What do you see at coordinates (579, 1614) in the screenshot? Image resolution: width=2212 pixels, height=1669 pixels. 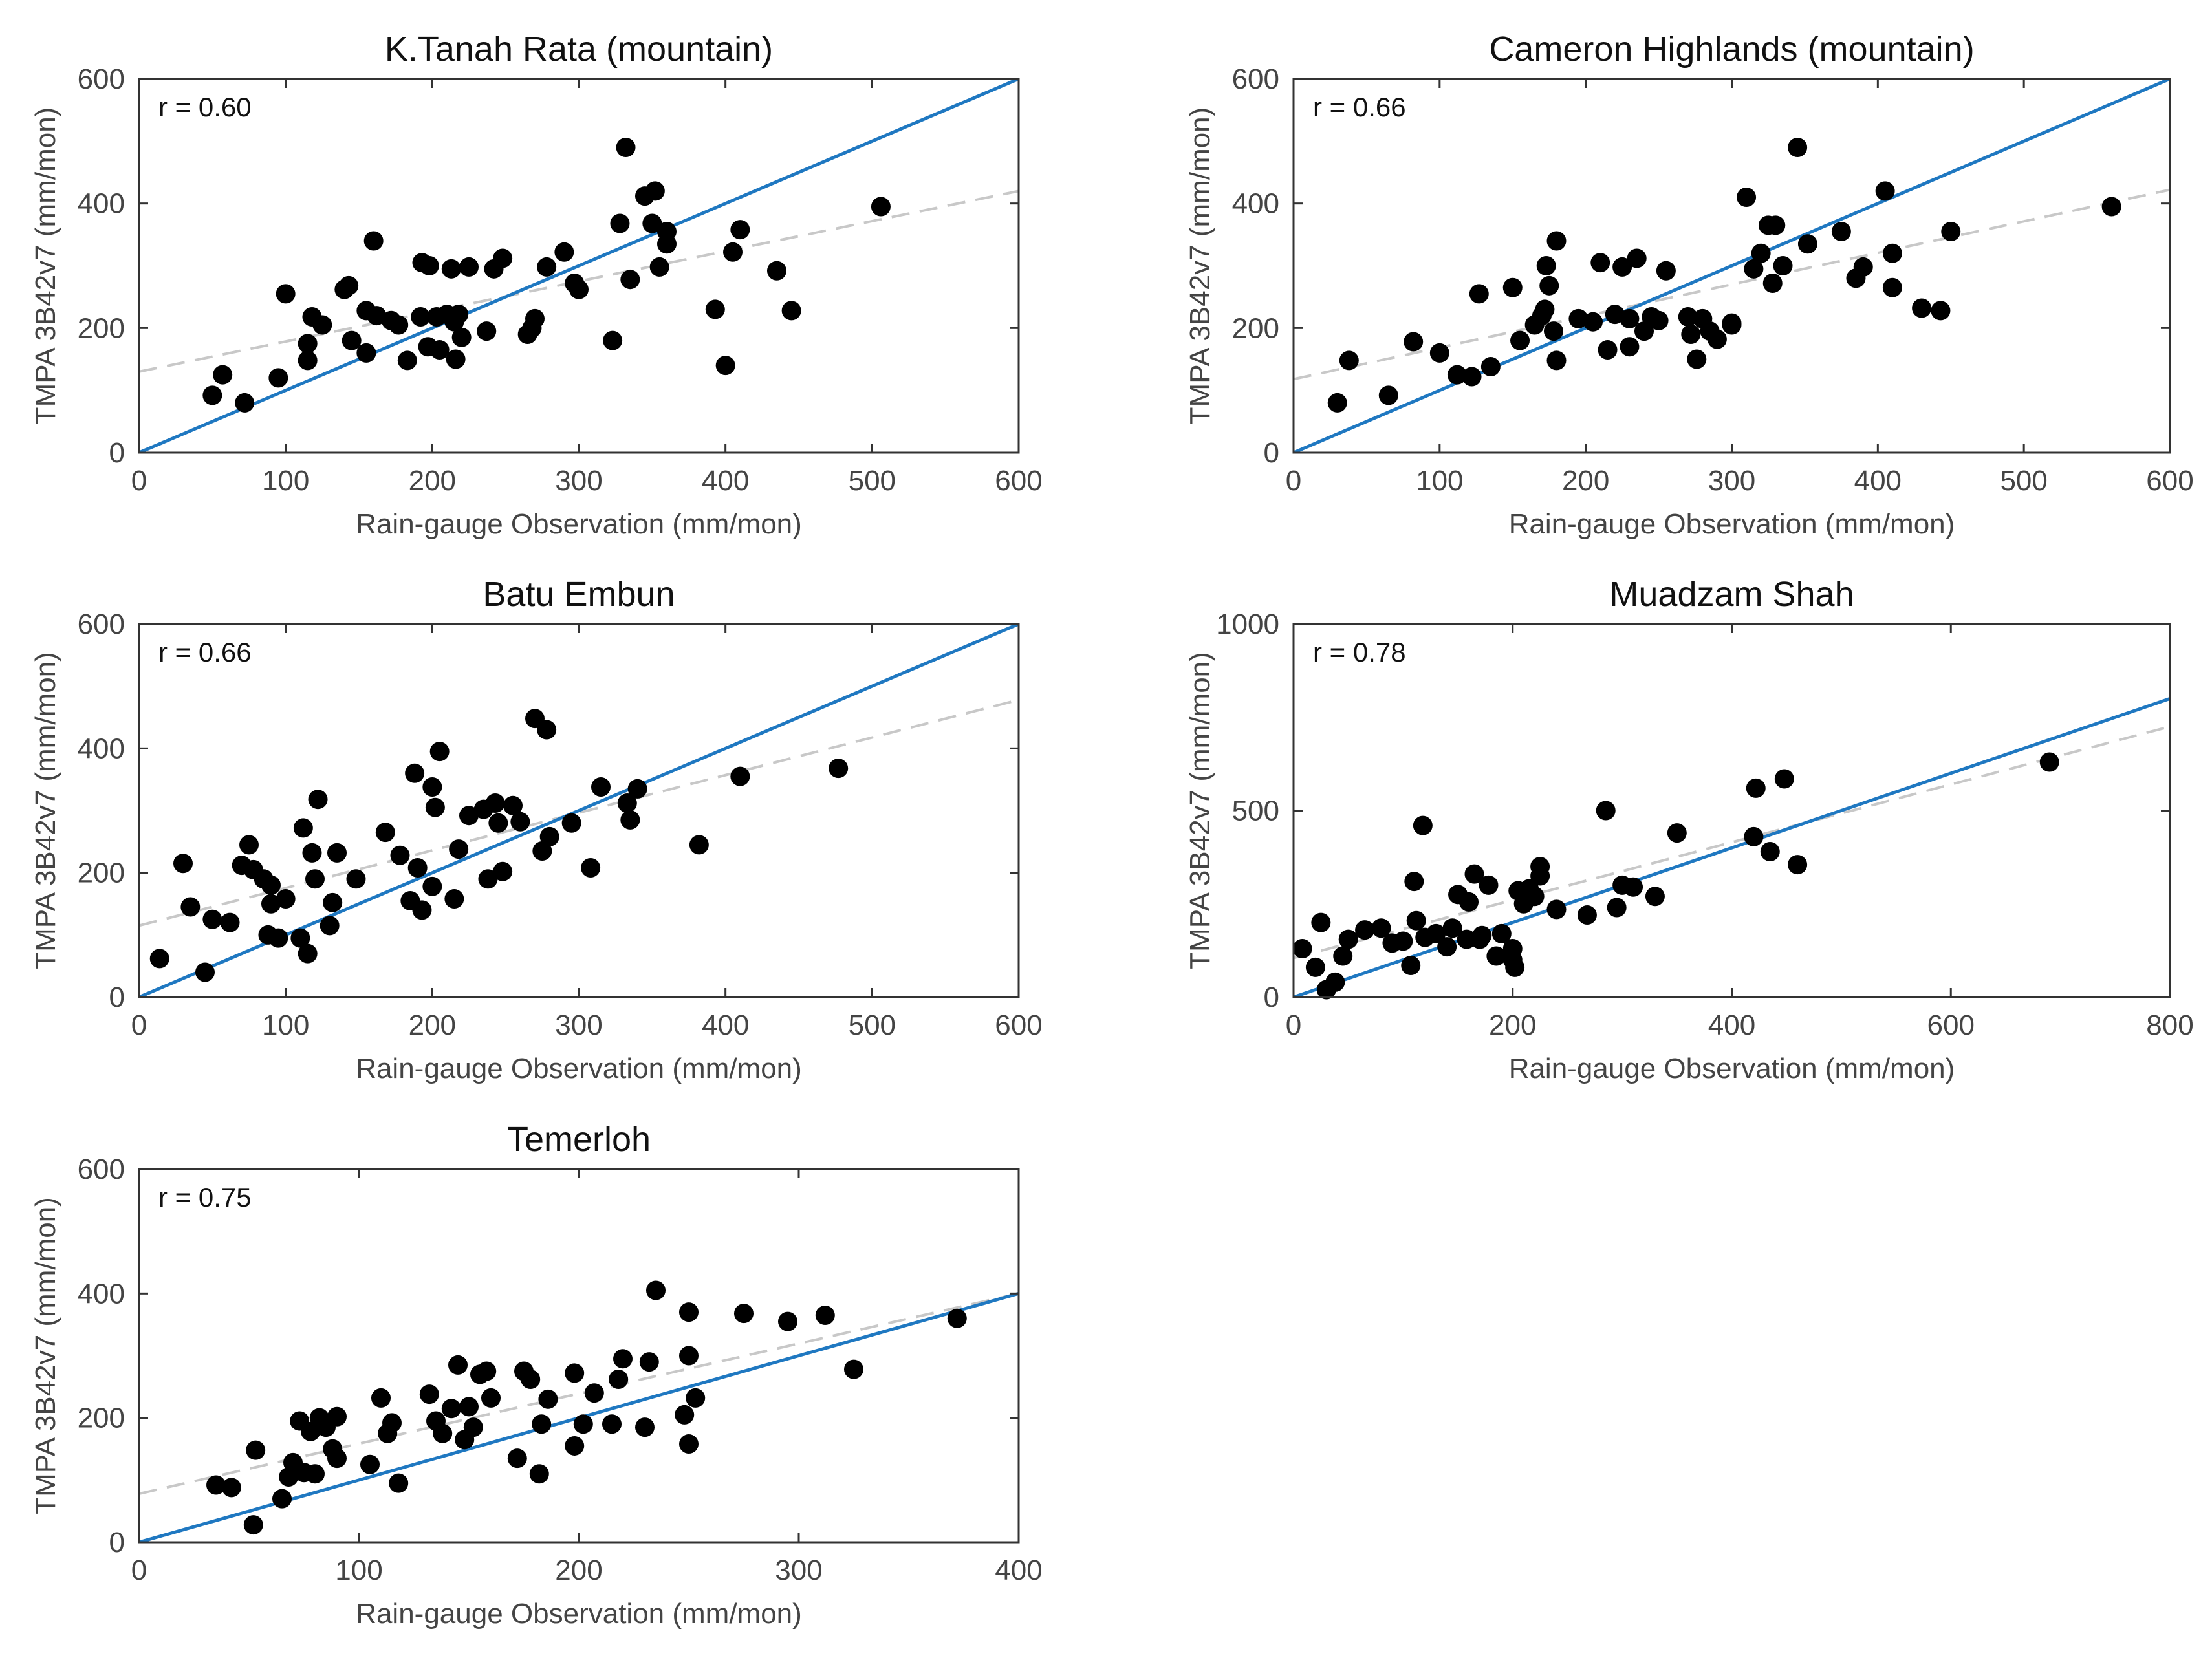 I see `x-axis-label: Rain-gauge Observation (mm/mon)` at bounding box center [579, 1614].